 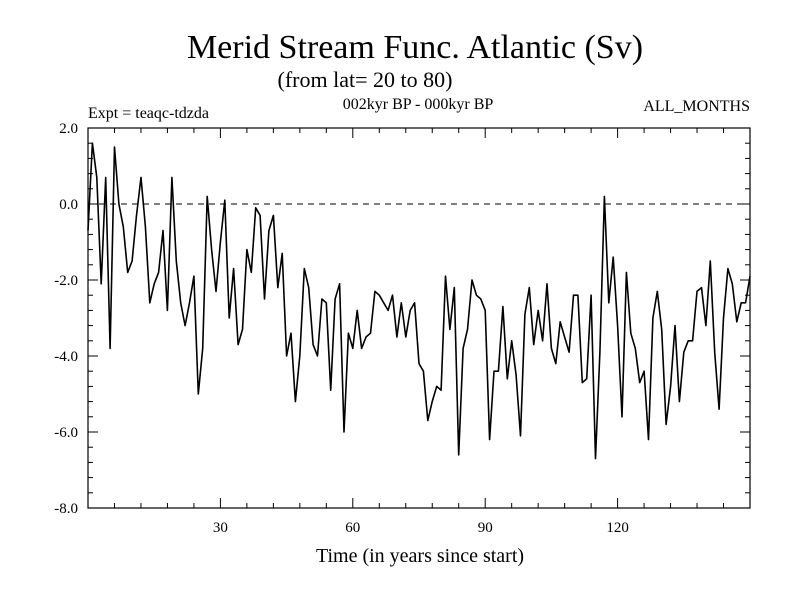 What do you see at coordinates (696, 106) in the screenshot?
I see `months-label: ALL_MONTHS` at bounding box center [696, 106].